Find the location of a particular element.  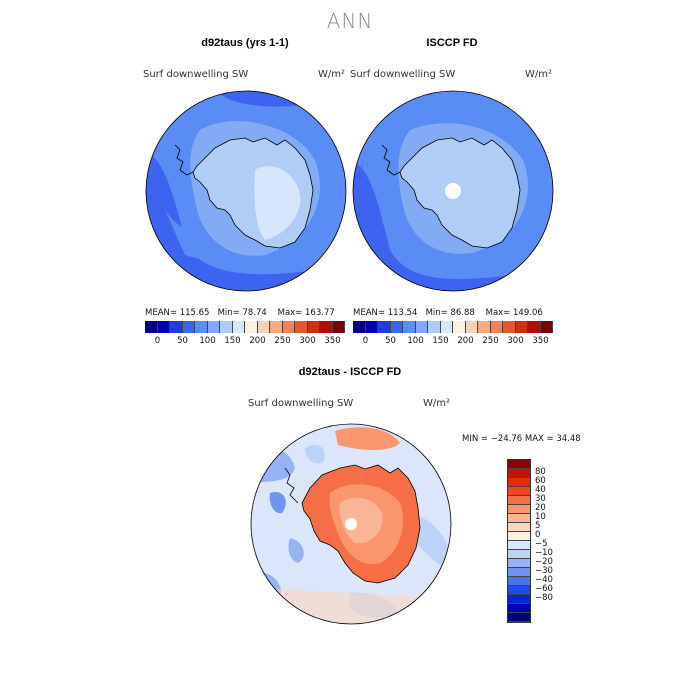

colorbar-diff is located at coordinates (519, 541).